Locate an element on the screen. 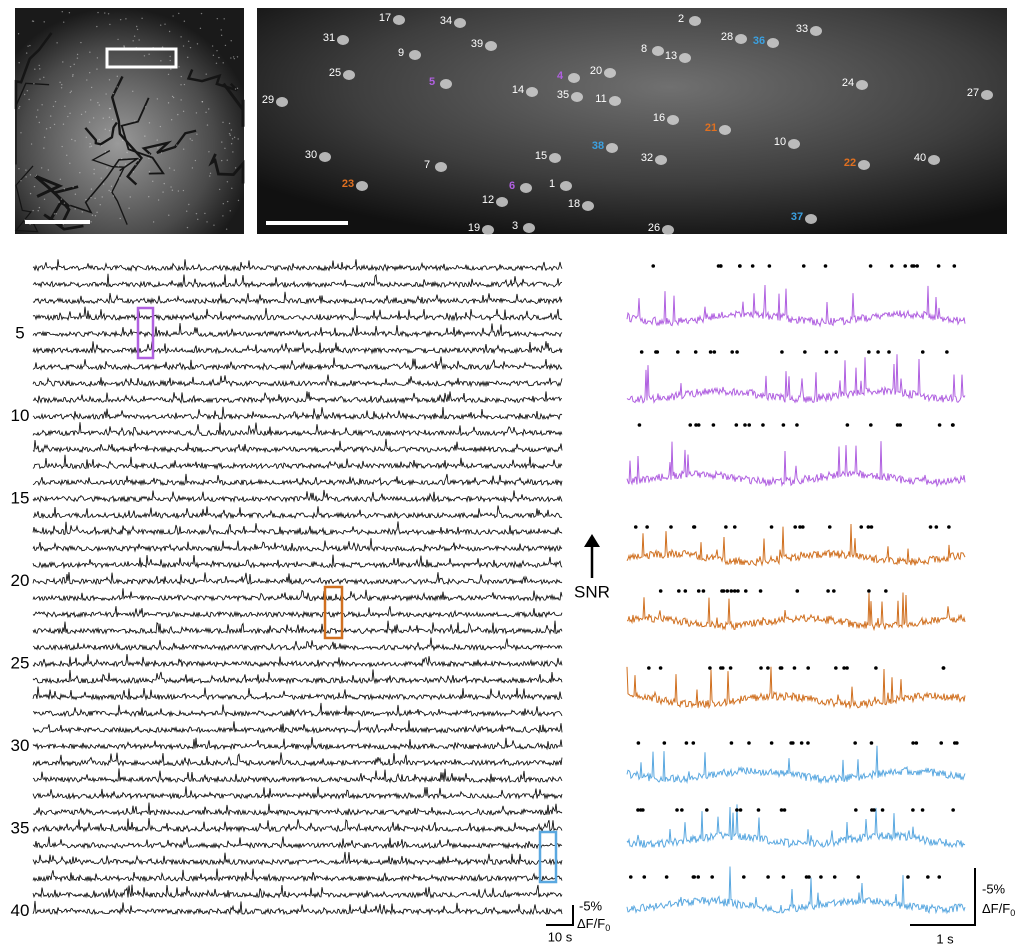 This screenshot has height=949, width=1022. cell-label: 17 is located at coordinates (385, 18).